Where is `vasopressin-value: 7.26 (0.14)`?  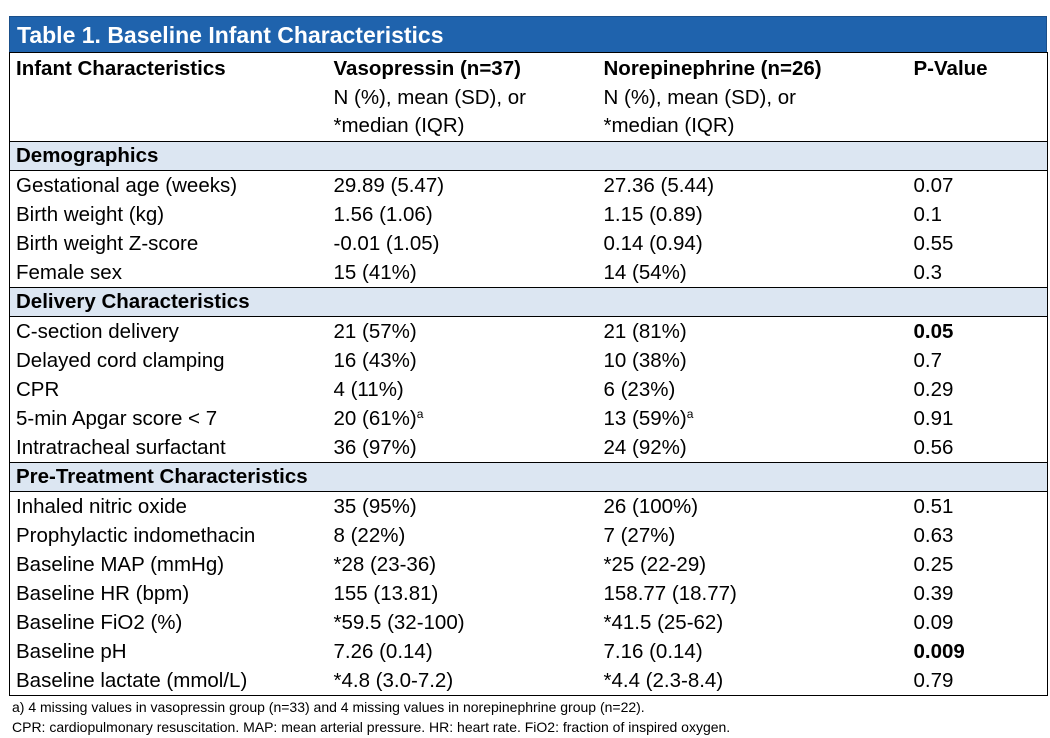 vasopressin-value: 7.26 (0.14) is located at coordinates (383, 651).